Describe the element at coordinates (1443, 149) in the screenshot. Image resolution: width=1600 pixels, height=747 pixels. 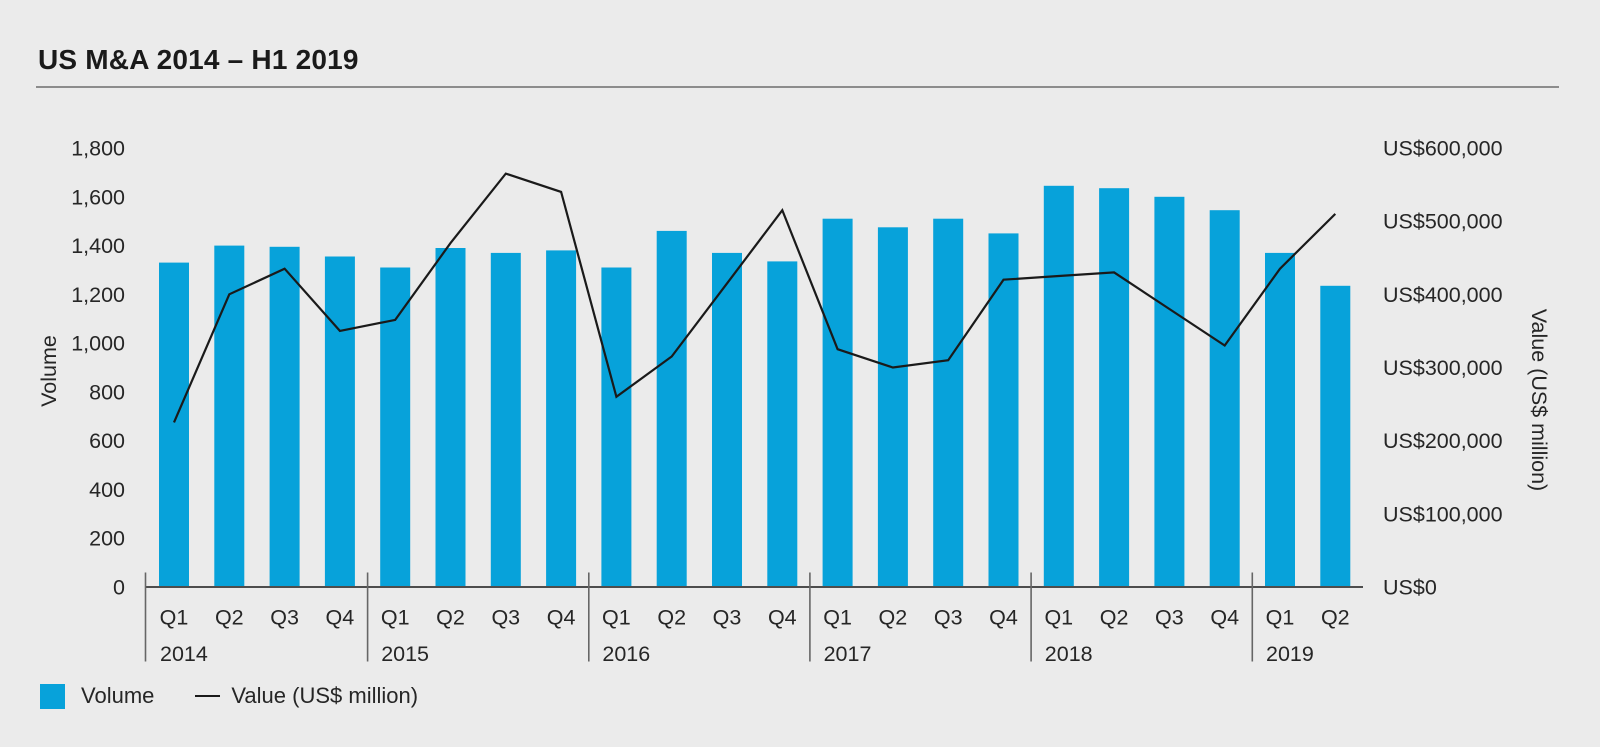
I see `right-axis-tick-label: US$600,000` at that location.